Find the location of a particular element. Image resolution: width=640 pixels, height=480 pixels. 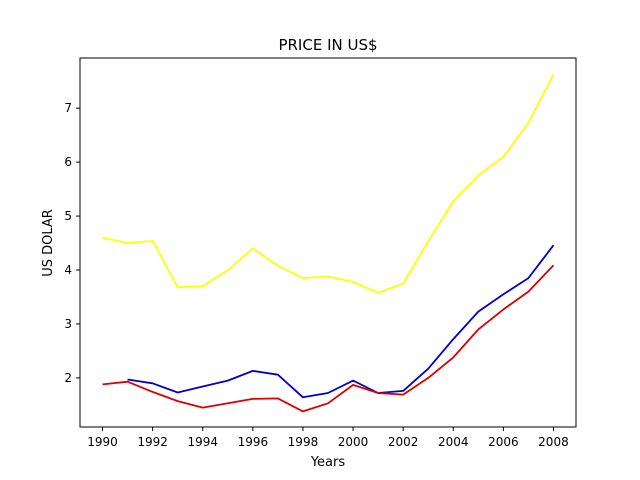

y-tick-label: 3 is located at coordinates (68, 324).